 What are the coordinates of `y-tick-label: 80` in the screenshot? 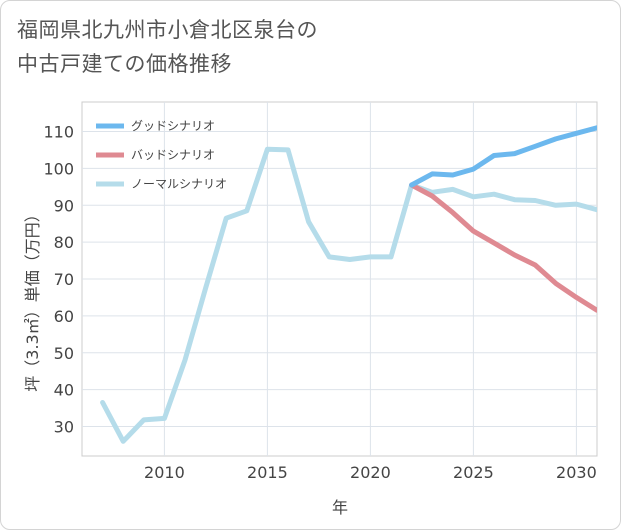 It's located at (64, 242).